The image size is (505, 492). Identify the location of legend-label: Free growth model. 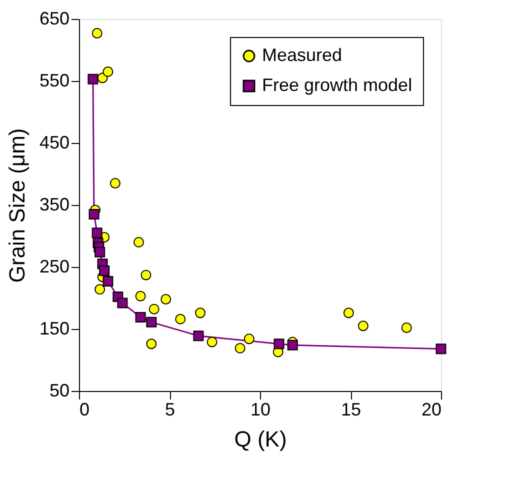
(337, 85).